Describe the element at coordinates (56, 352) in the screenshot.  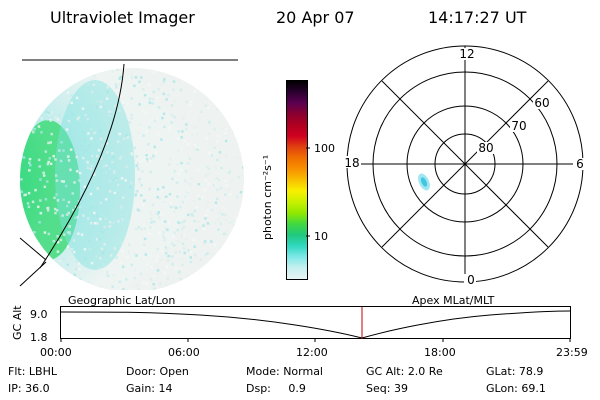
I see `timeline-x-tick-0000: 00:00` at that location.